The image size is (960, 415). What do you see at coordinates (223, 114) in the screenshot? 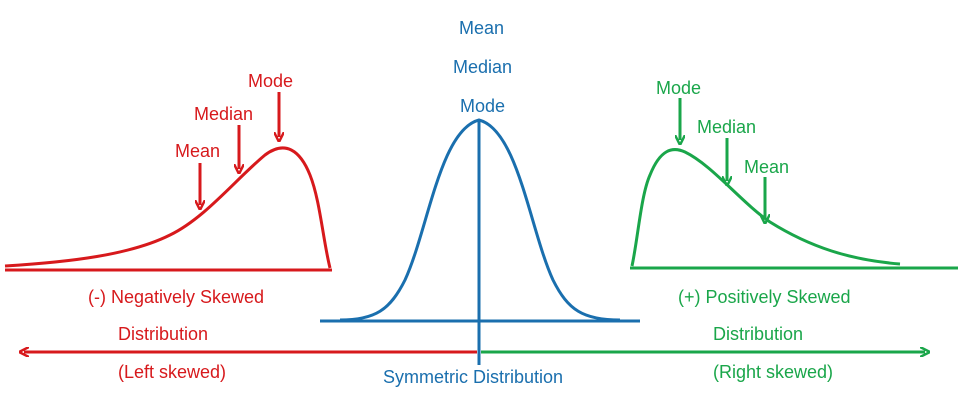
I see `negative-median-label: Median` at bounding box center [223, 114].